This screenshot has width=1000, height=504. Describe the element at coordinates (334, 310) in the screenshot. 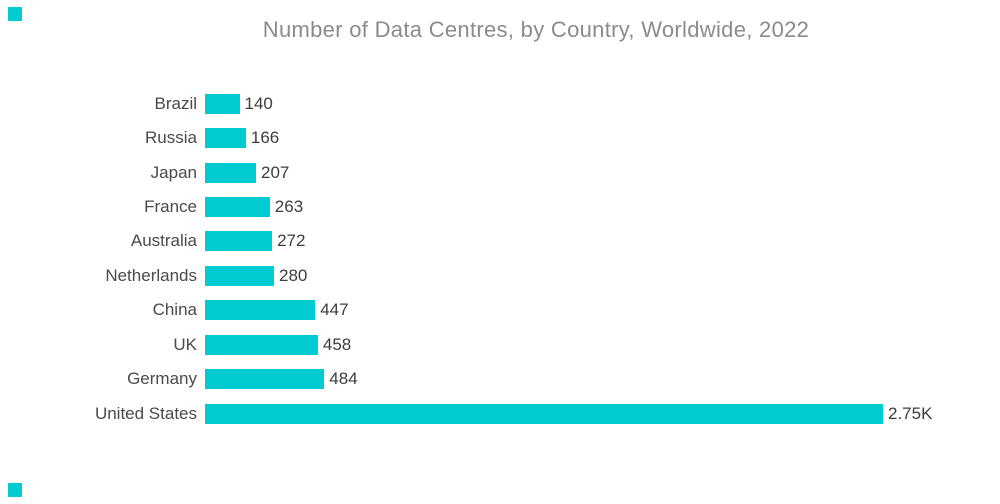

I see `value-label: 447` at that location.